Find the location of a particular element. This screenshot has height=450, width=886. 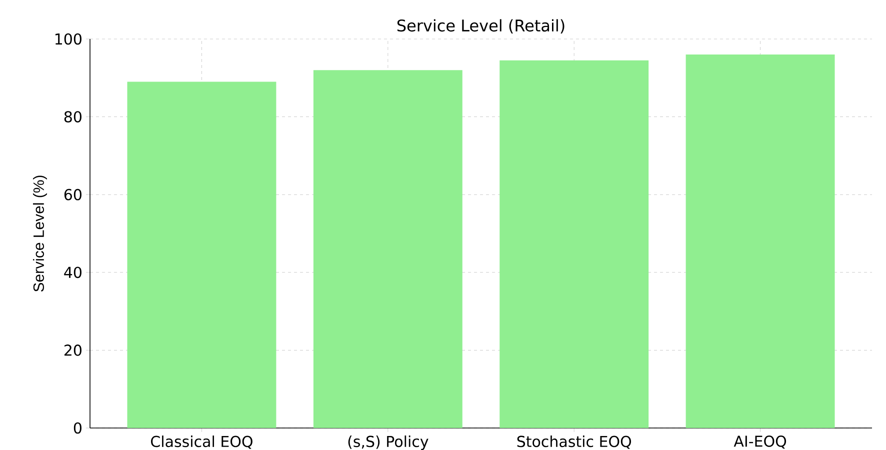

y-tick-label: 80 is located at coordinates (73, 116).